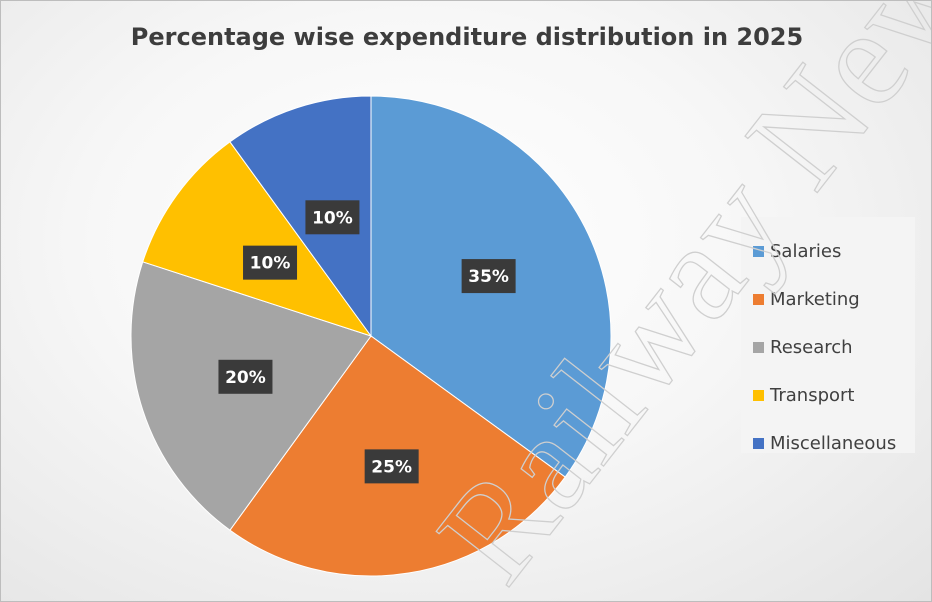 The width and height of the screenshot is (932, 602). What do you see at coordinates (300, 216) in the screenshot?
I see `pie-slice-miscellaneous` at bounding box center [300, 216].